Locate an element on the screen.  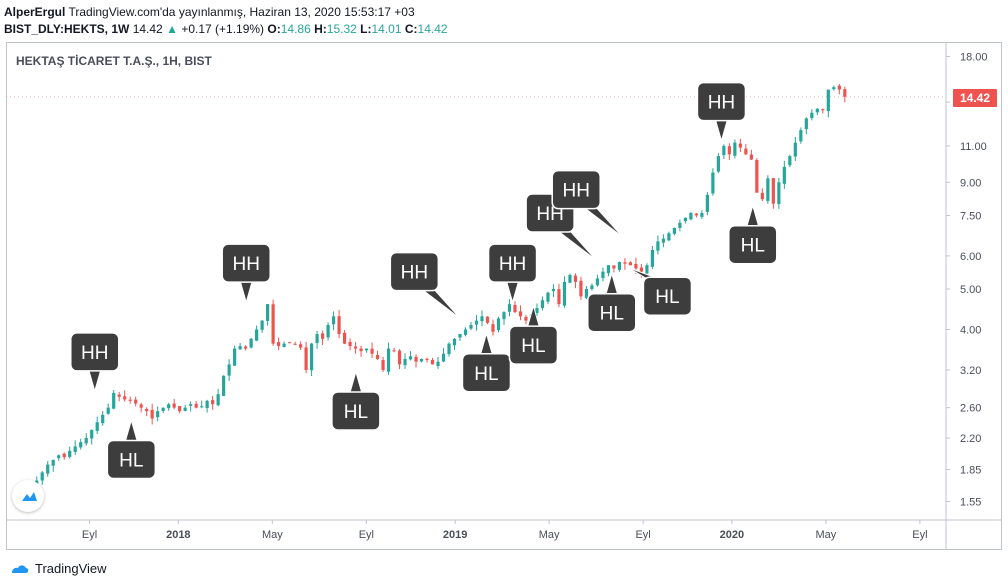
footer-brand: TradingView is located at coordinates (71, 568).